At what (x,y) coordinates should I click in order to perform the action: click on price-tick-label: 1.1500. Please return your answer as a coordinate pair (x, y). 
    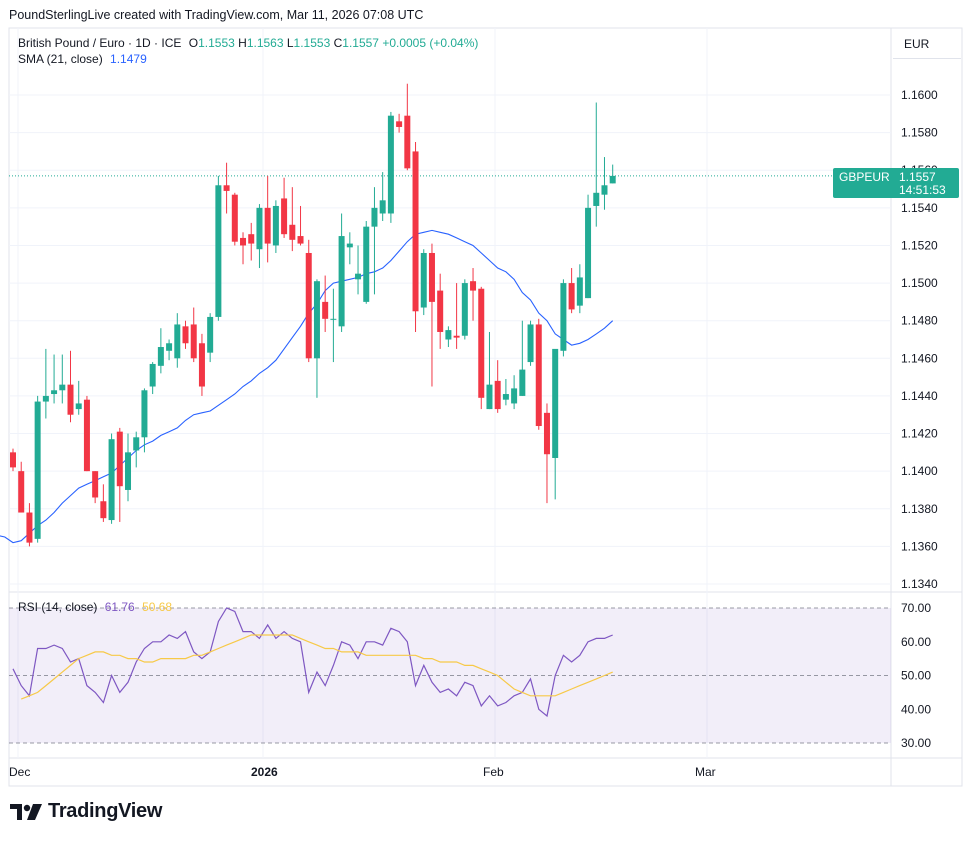
    Looking at the image, I should click on (919, 283).